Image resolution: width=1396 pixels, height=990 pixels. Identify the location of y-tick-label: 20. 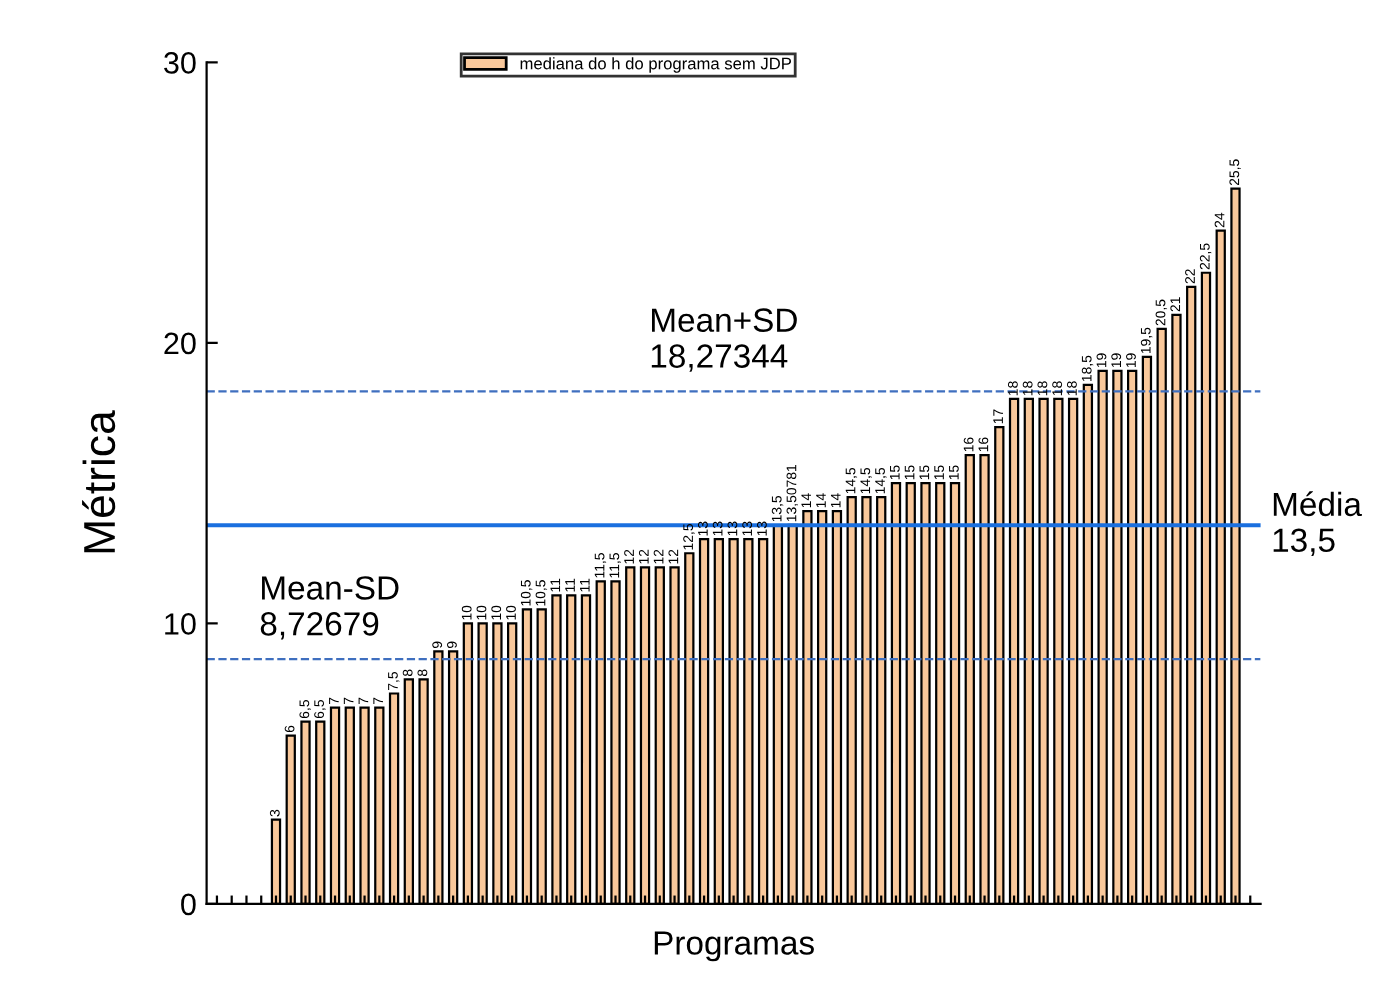
(180, 343).